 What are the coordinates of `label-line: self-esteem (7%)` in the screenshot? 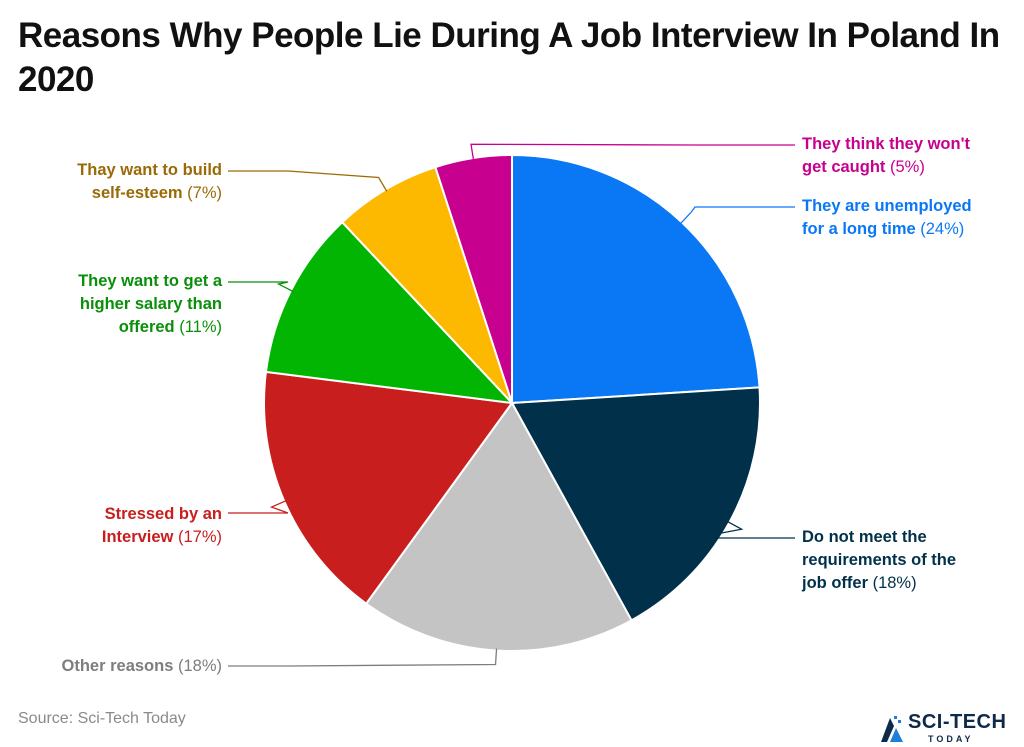 It's located at (149, 193).